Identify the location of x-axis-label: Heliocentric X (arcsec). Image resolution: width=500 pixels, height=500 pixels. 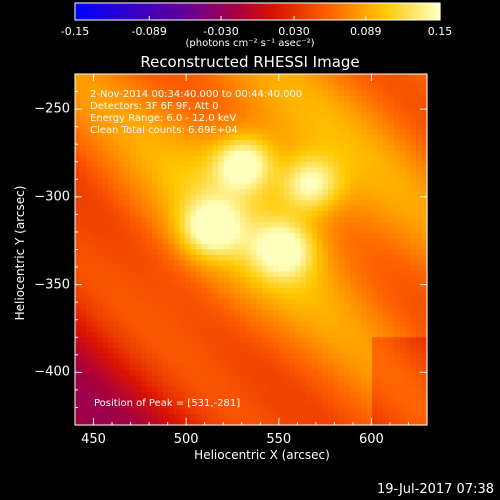
(262, 455).